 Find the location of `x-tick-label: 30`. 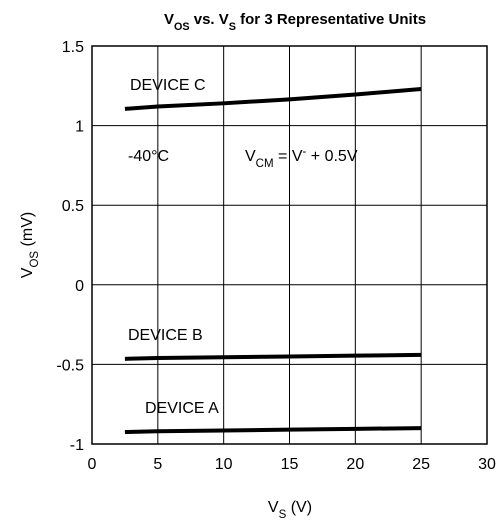

x-tick-label: 30 is located at coordinates (487, 464).